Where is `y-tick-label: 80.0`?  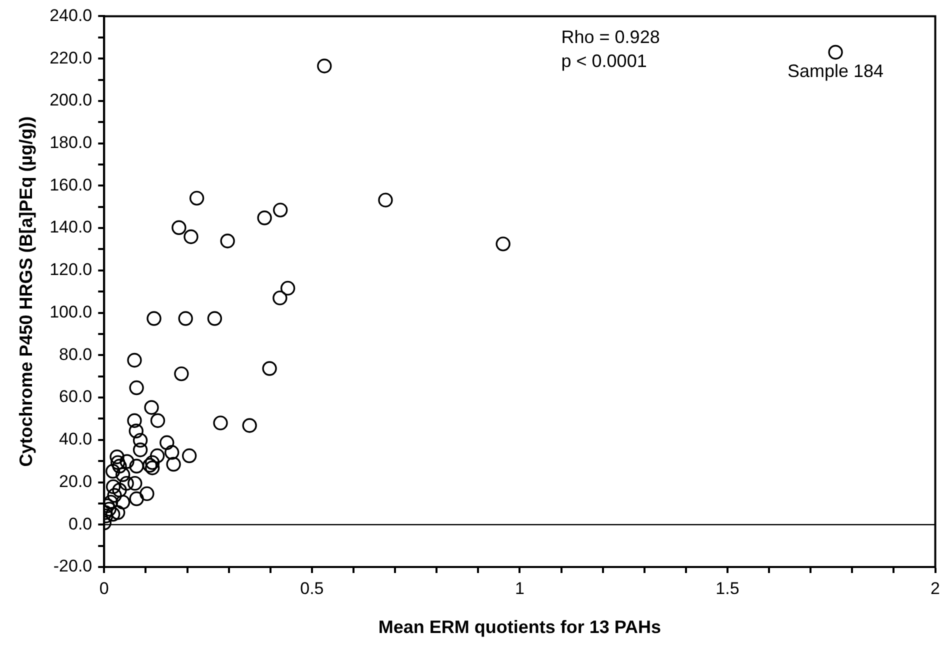 y-tick-label: 80.0 is located at coordinates (75, 354).